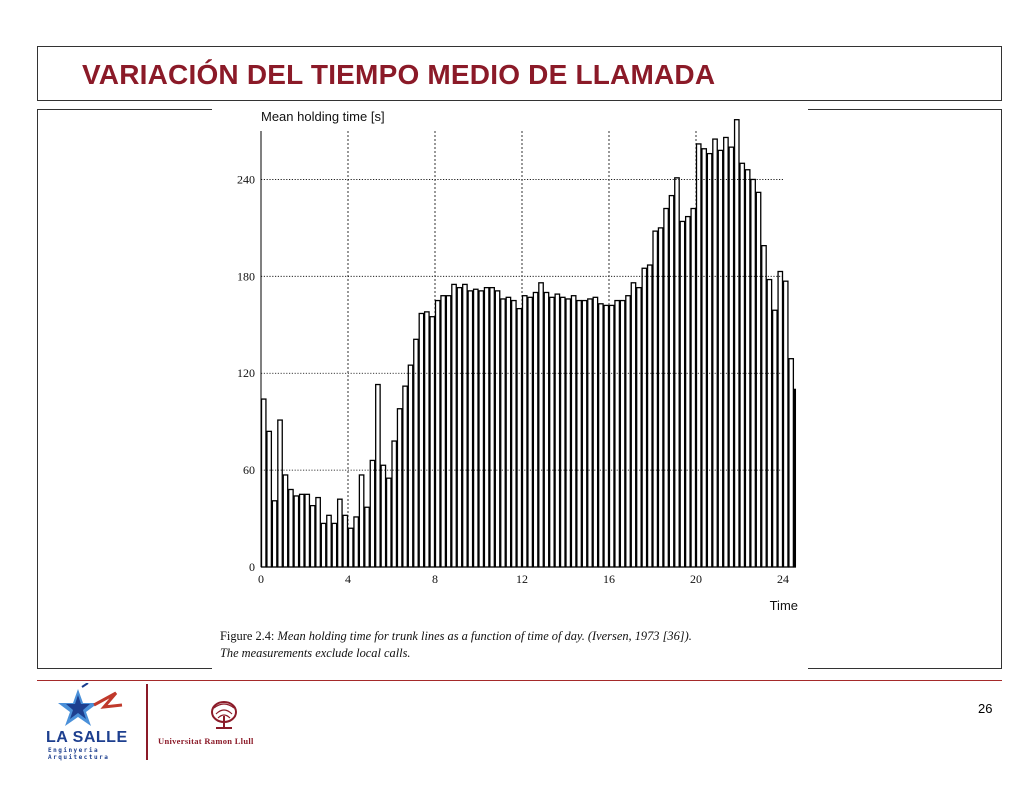  Describe the element at coordinates (315, 653) in the screenshot. I see `caption-line2: The measurements exclude local calls.` at that location.